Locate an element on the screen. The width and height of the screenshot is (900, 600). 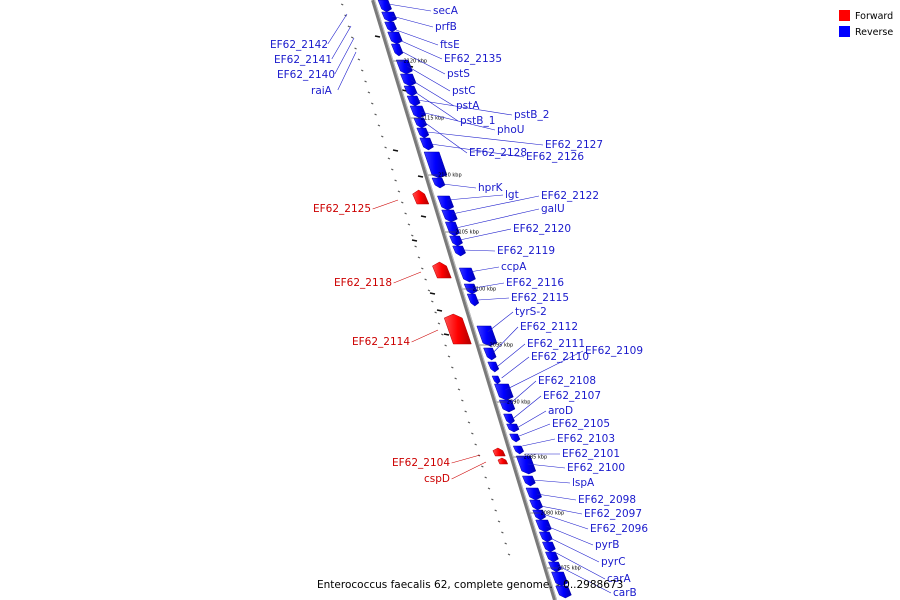
gene-label-EF62_2125: EF62_2125 is located at coordinates (342, 209).